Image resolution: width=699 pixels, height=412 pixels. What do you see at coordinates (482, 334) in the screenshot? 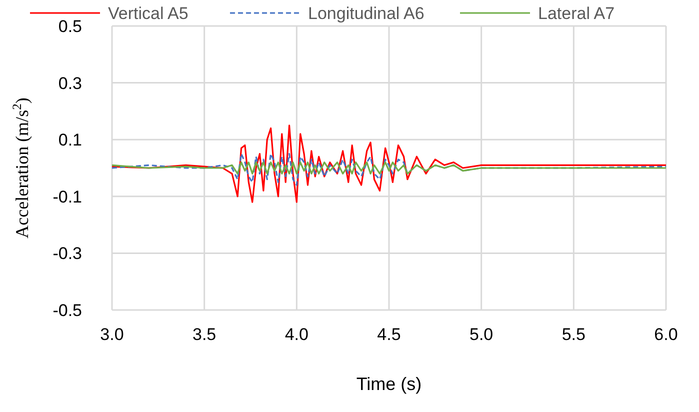
I see `x-tick-label: 5.0` at bounding box center [482, 334].